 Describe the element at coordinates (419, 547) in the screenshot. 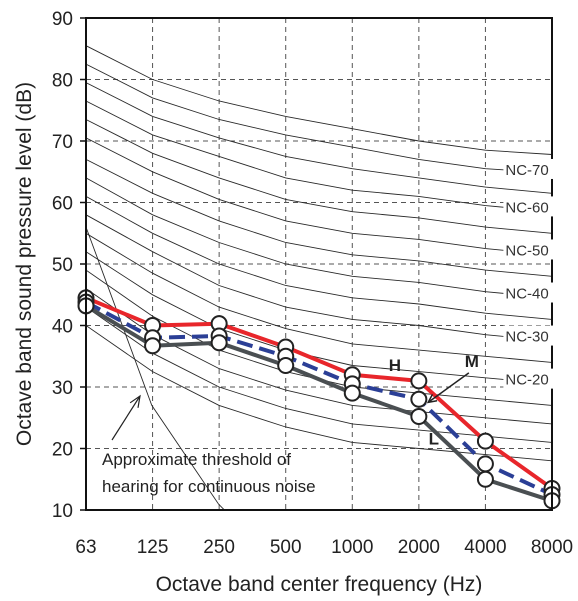

I see `x-tick-label: 2000` at that location.